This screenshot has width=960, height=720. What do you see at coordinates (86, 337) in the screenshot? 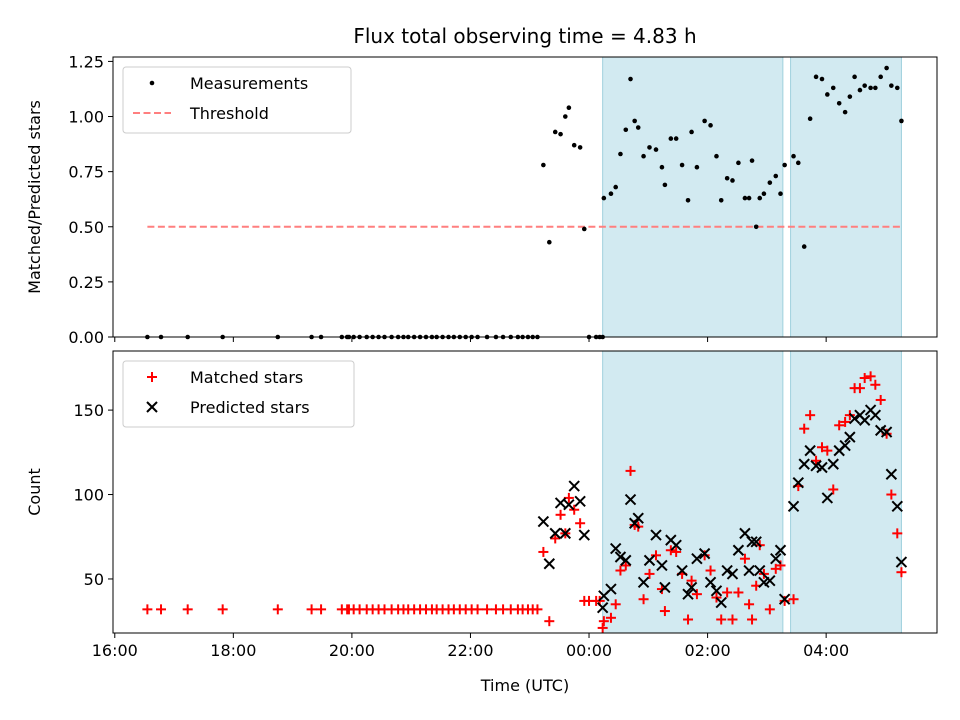
I see `y-tick-label: 0.00` at bounding box center [86, 337].